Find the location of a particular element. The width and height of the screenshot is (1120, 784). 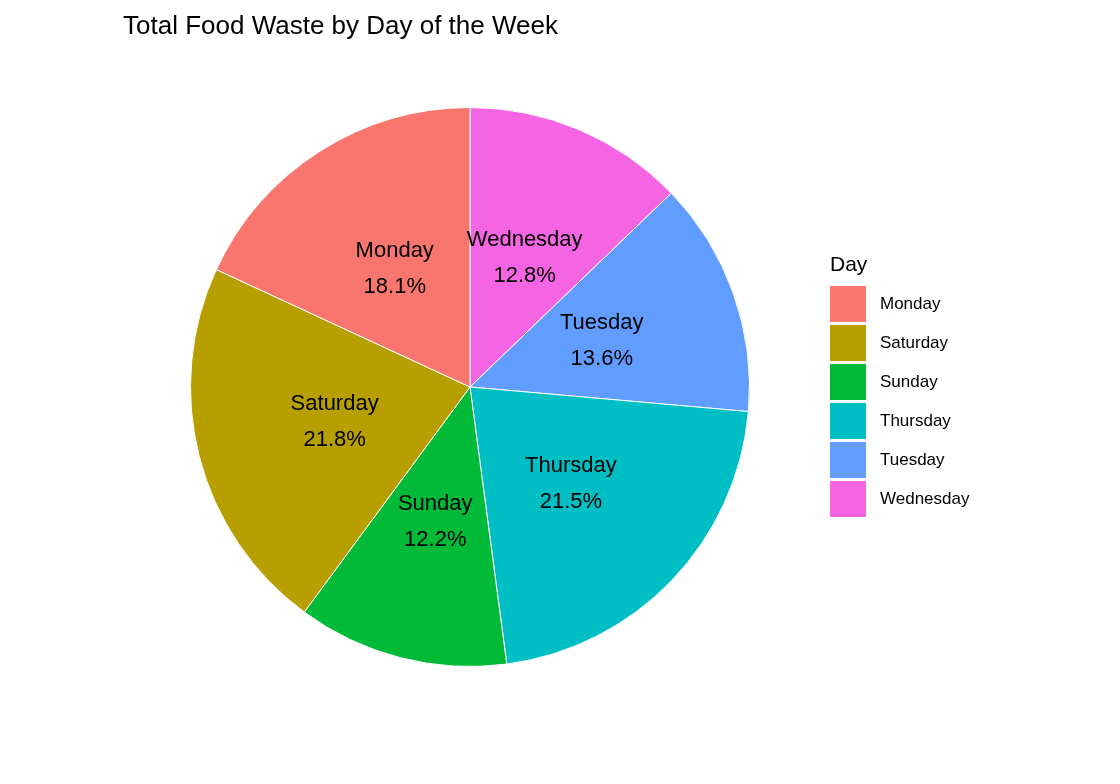

legend-label: Sunday is located at coordinates (909, 381).